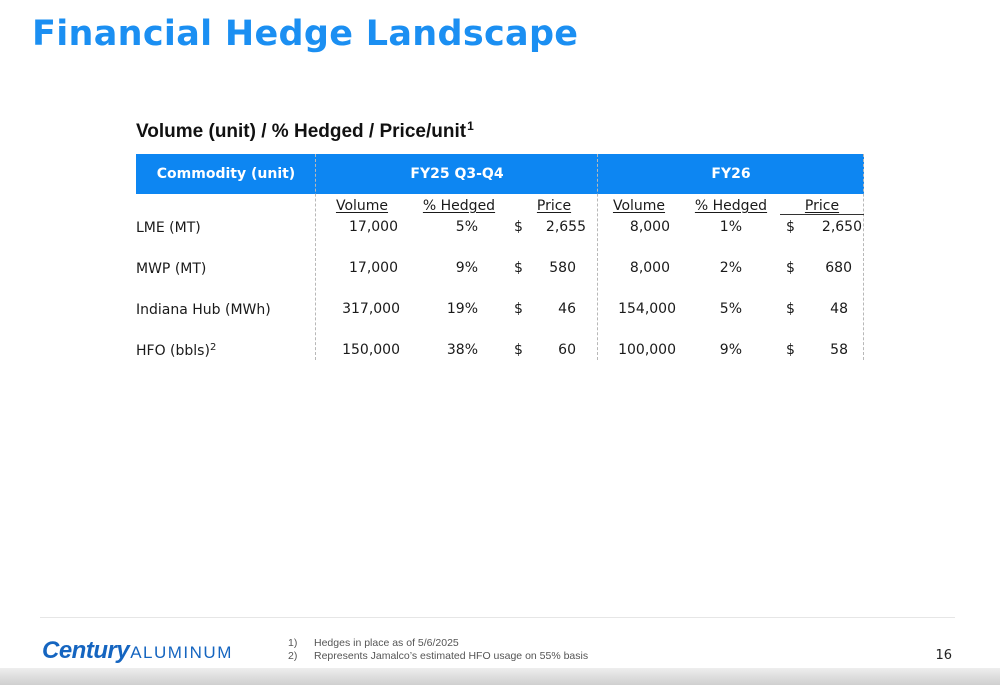  I want to click on row-label: LME (MT), so click(168, 227).